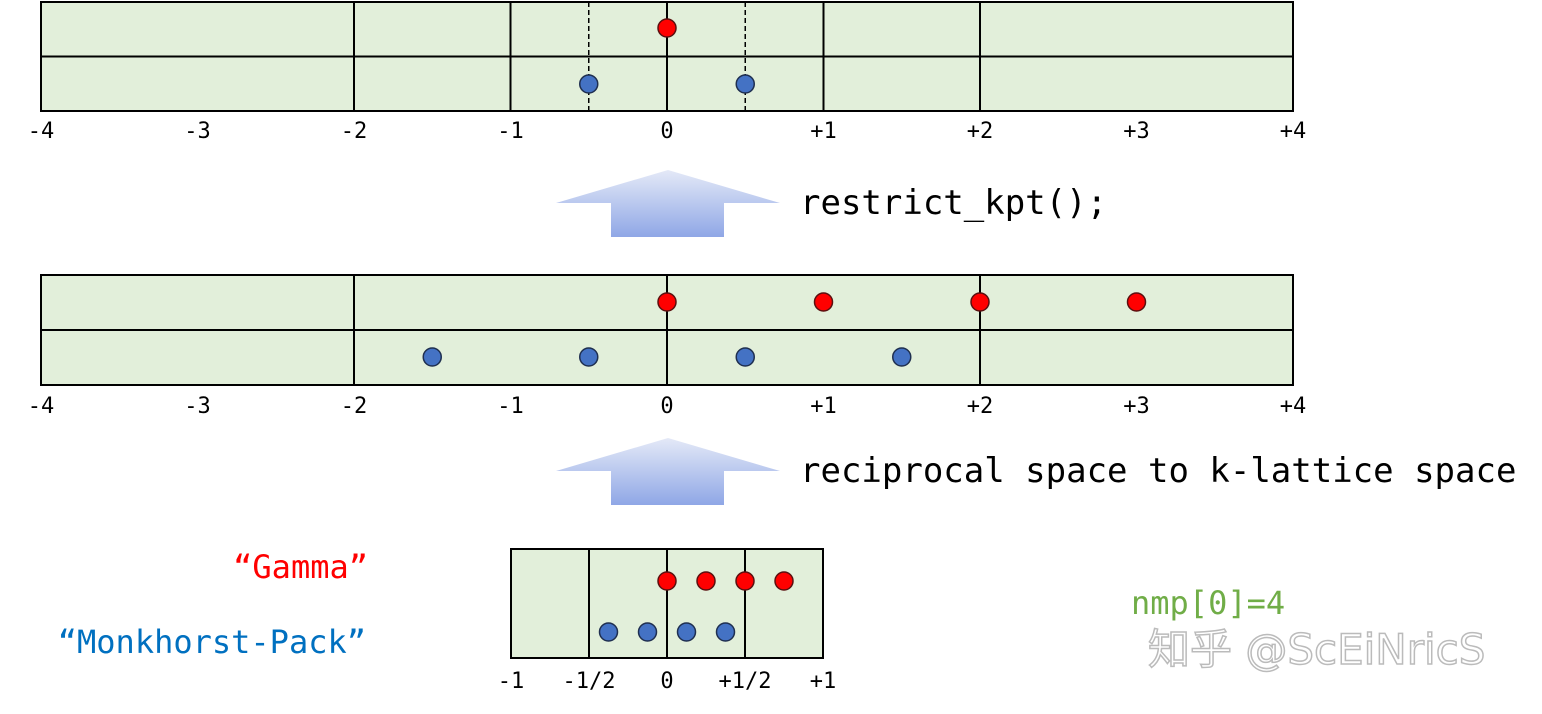 The width and height of the screenshot is (1542, 714). Describe the element at coordinates (745, 681) in the screenshot. I see `tick-label: +1/2` at that location.